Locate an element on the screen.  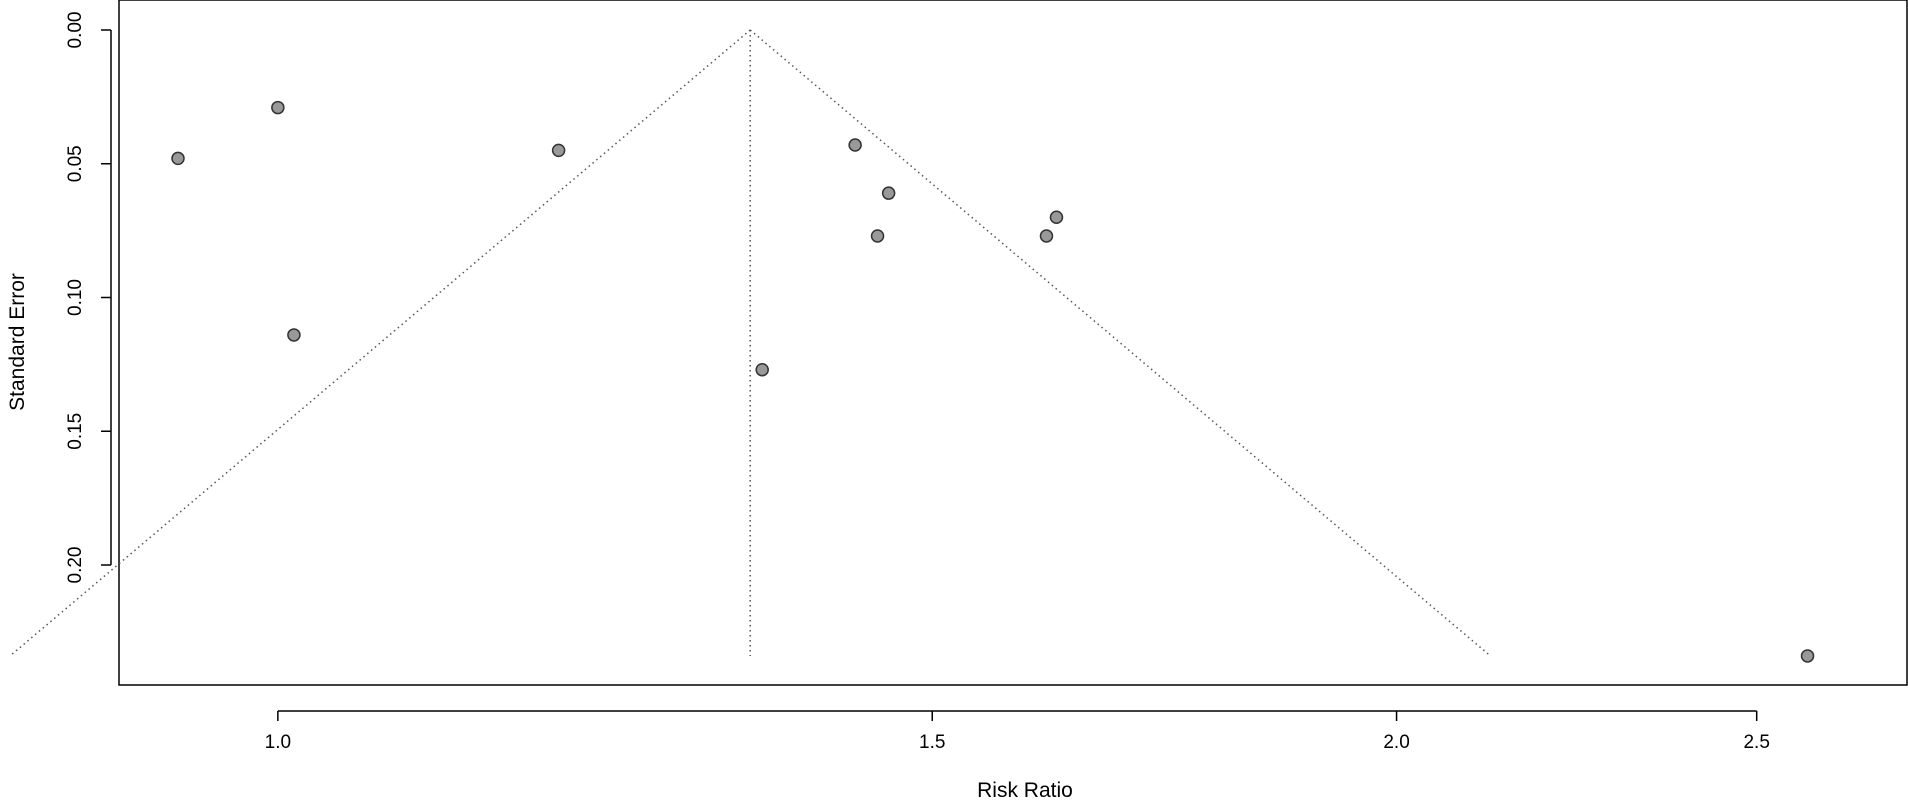
y-axis-title: Standard Error is located at coordinates (17, 342).